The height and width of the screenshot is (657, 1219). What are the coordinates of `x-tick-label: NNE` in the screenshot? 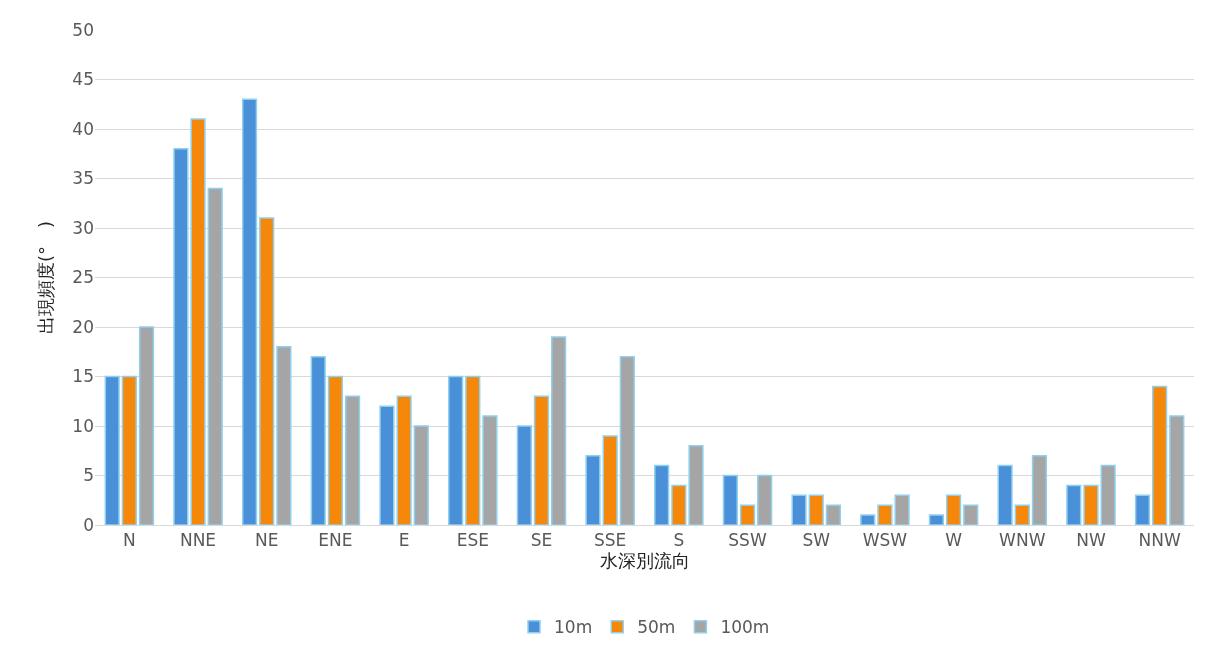 It's located at (198, 540).